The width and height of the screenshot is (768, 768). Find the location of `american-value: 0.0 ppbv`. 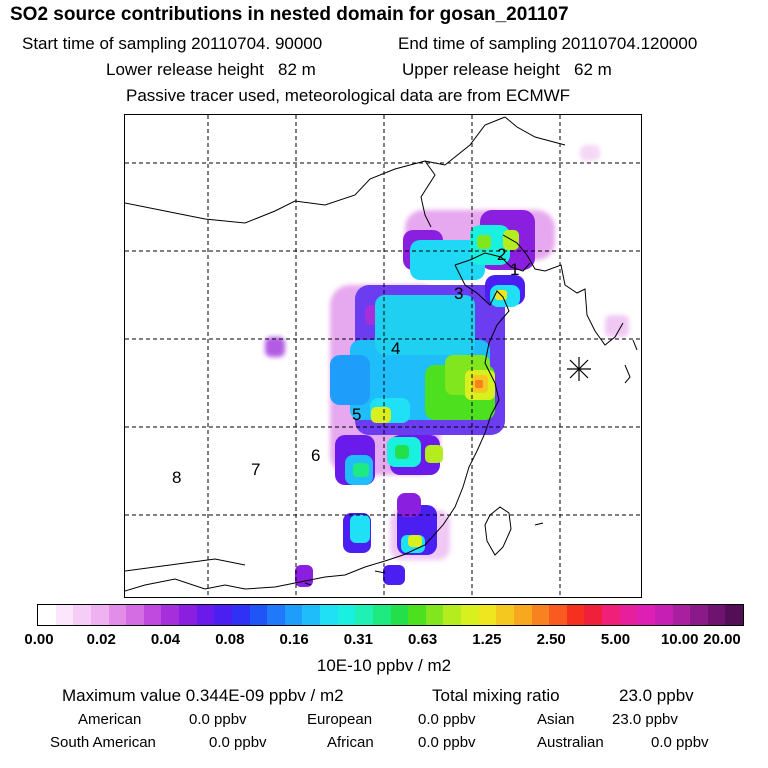

american-value: 0.0 ppbv is located at coordinates (218, 719).